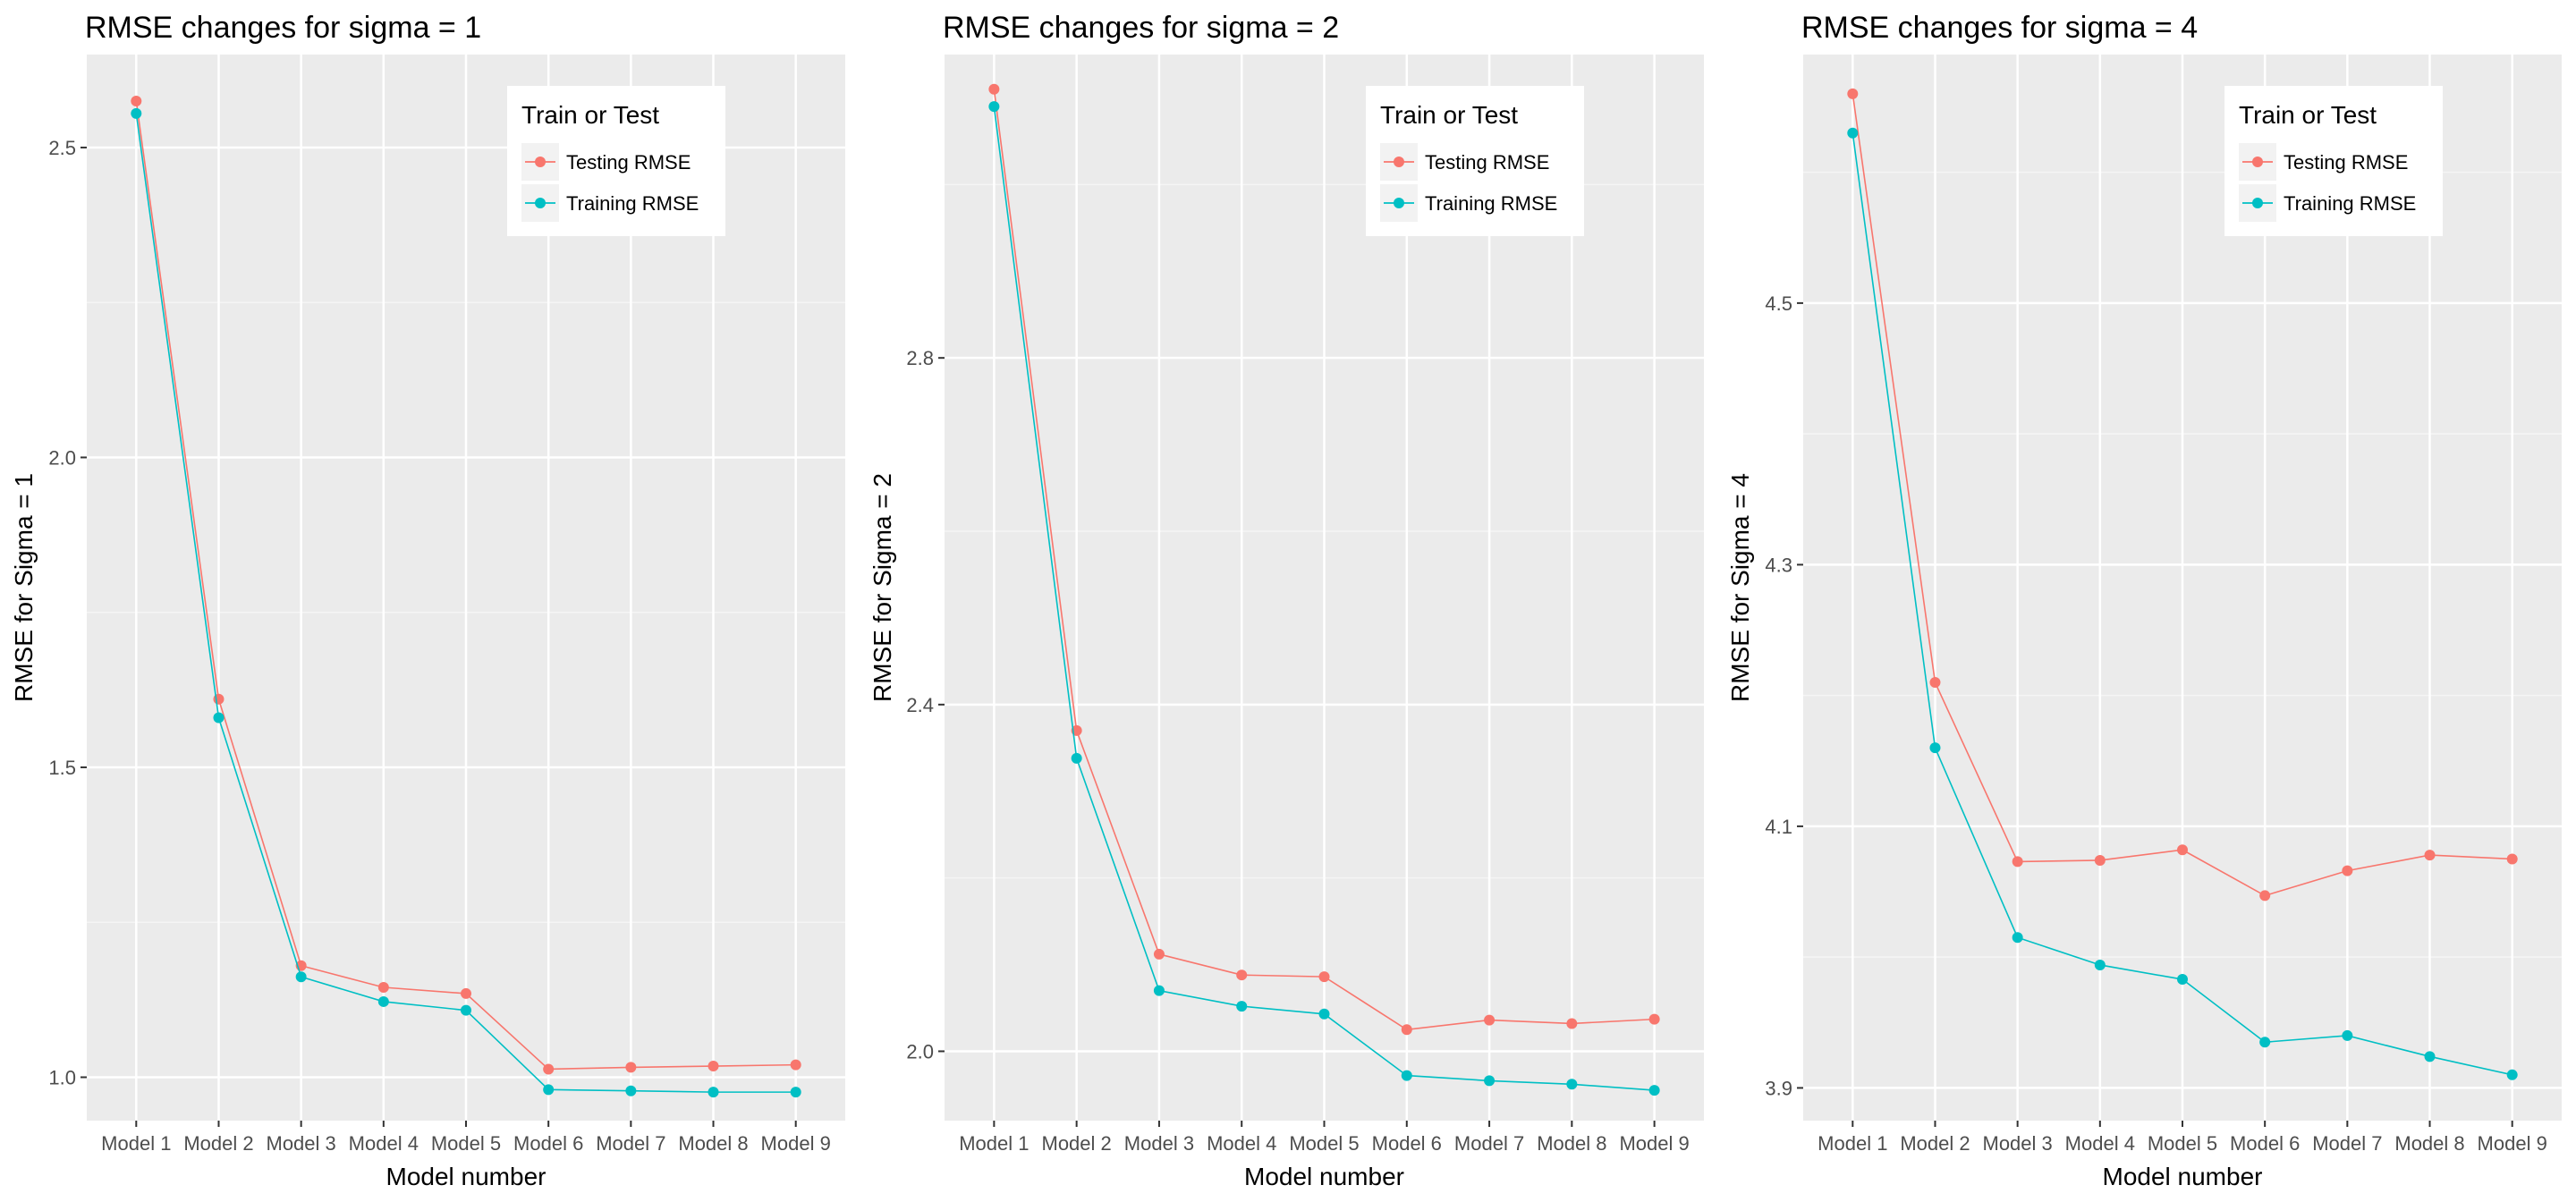 Image resolution: width=2576 pixels, height=1202 pixels. What do you see at coordinates (62, 768) in the screenshot?
I see `y-tick-label: 1.5` at bounding box center [62, 768].